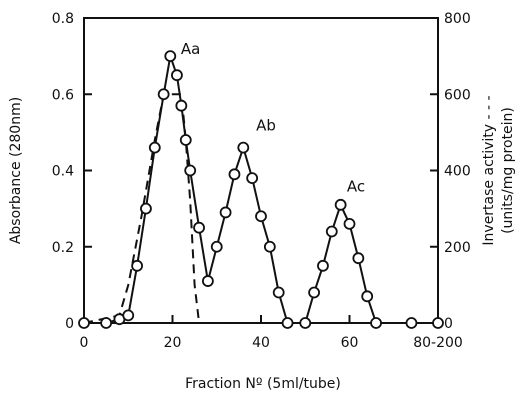 The height and width of the screenshot is (397, 523). What do you see at coordinates (356, 186) in the screenshot?
I see `peak-label-ac: Ac` at bounding box center [356, 186].